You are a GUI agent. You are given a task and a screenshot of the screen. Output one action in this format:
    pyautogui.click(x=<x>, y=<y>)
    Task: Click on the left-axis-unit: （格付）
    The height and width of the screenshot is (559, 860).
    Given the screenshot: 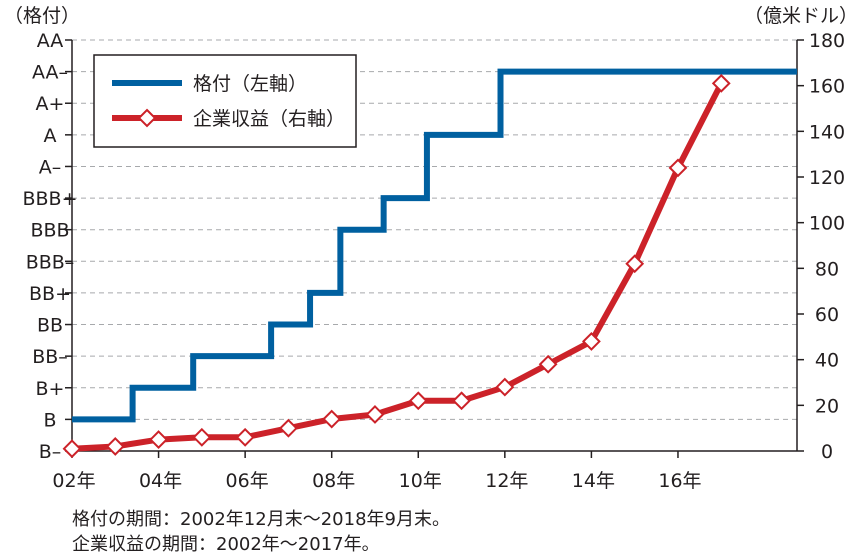 What is the action you would take?
    pyautogui.click(x=42, y=16)
    